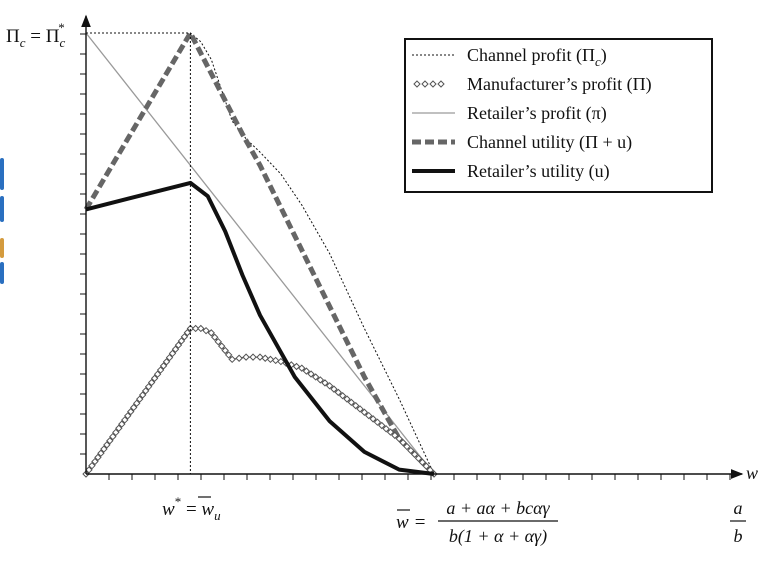 Image resolution: width=780 pixels, height=566 pixels. Describe the element at coordinates (35, 35) in the screenshot. I see `y-axis-label: Πc = Πc*` at that location.